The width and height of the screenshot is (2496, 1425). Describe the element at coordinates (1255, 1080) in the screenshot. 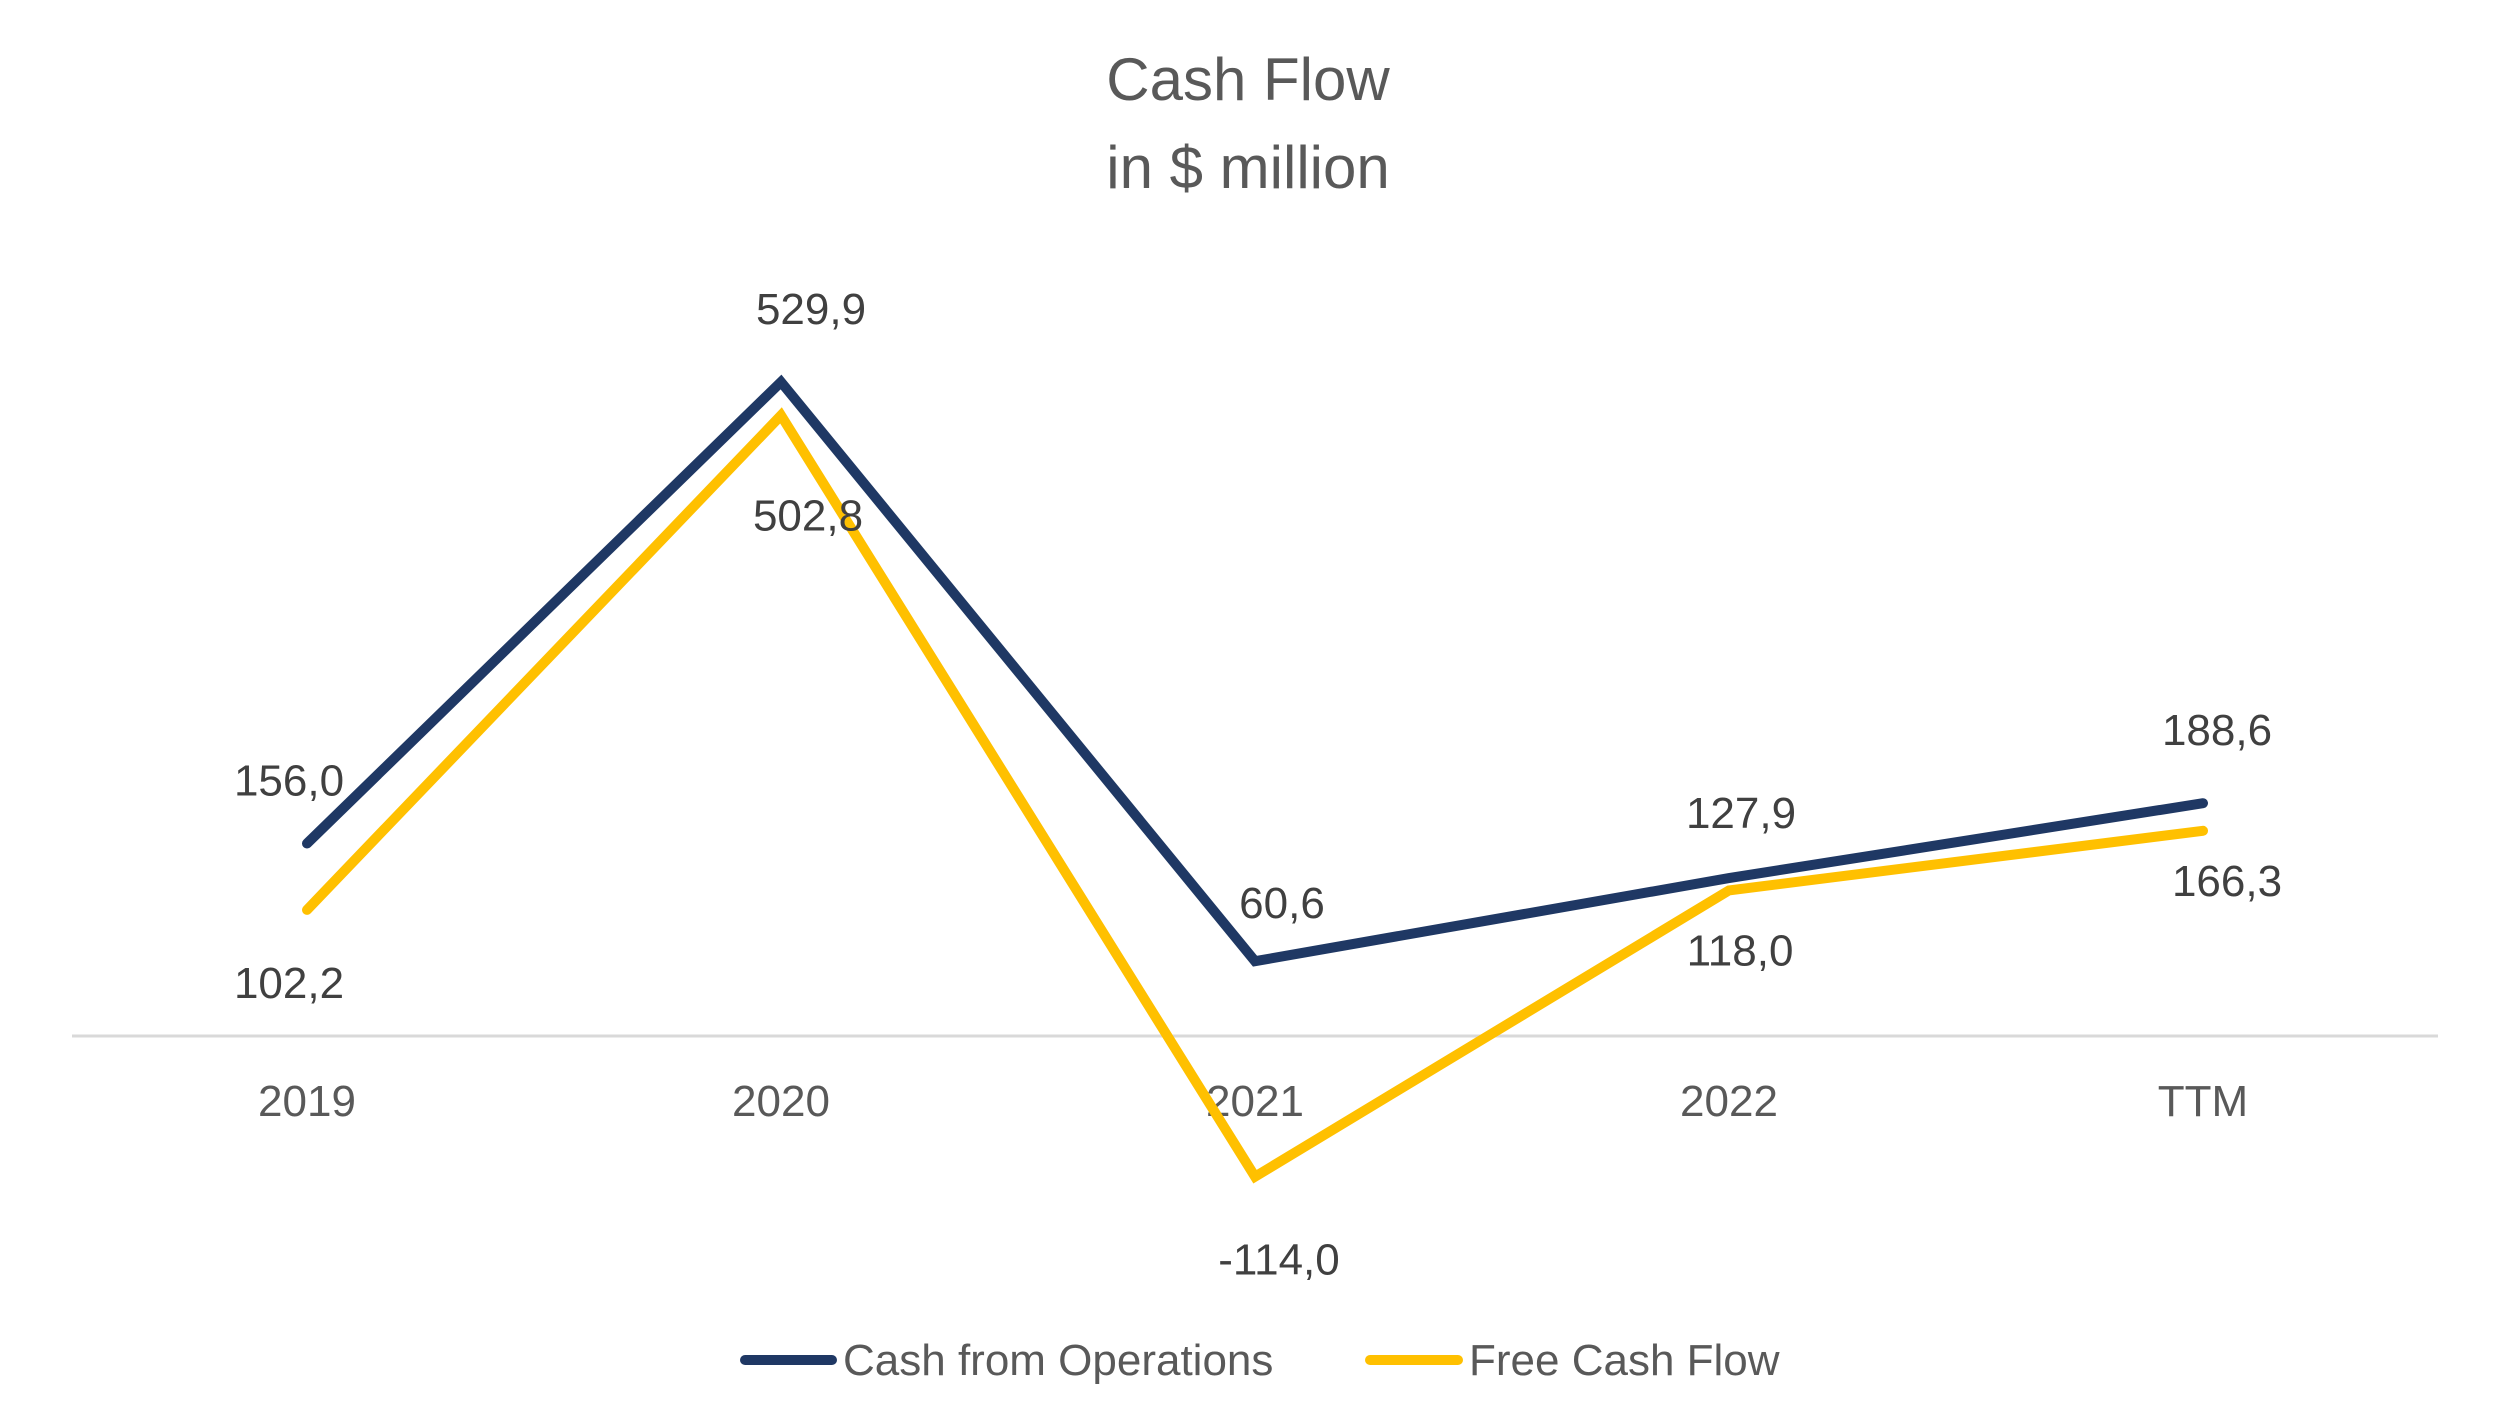

I see `x-axis: 2019 2020 2021 2022 TTM` at that location.